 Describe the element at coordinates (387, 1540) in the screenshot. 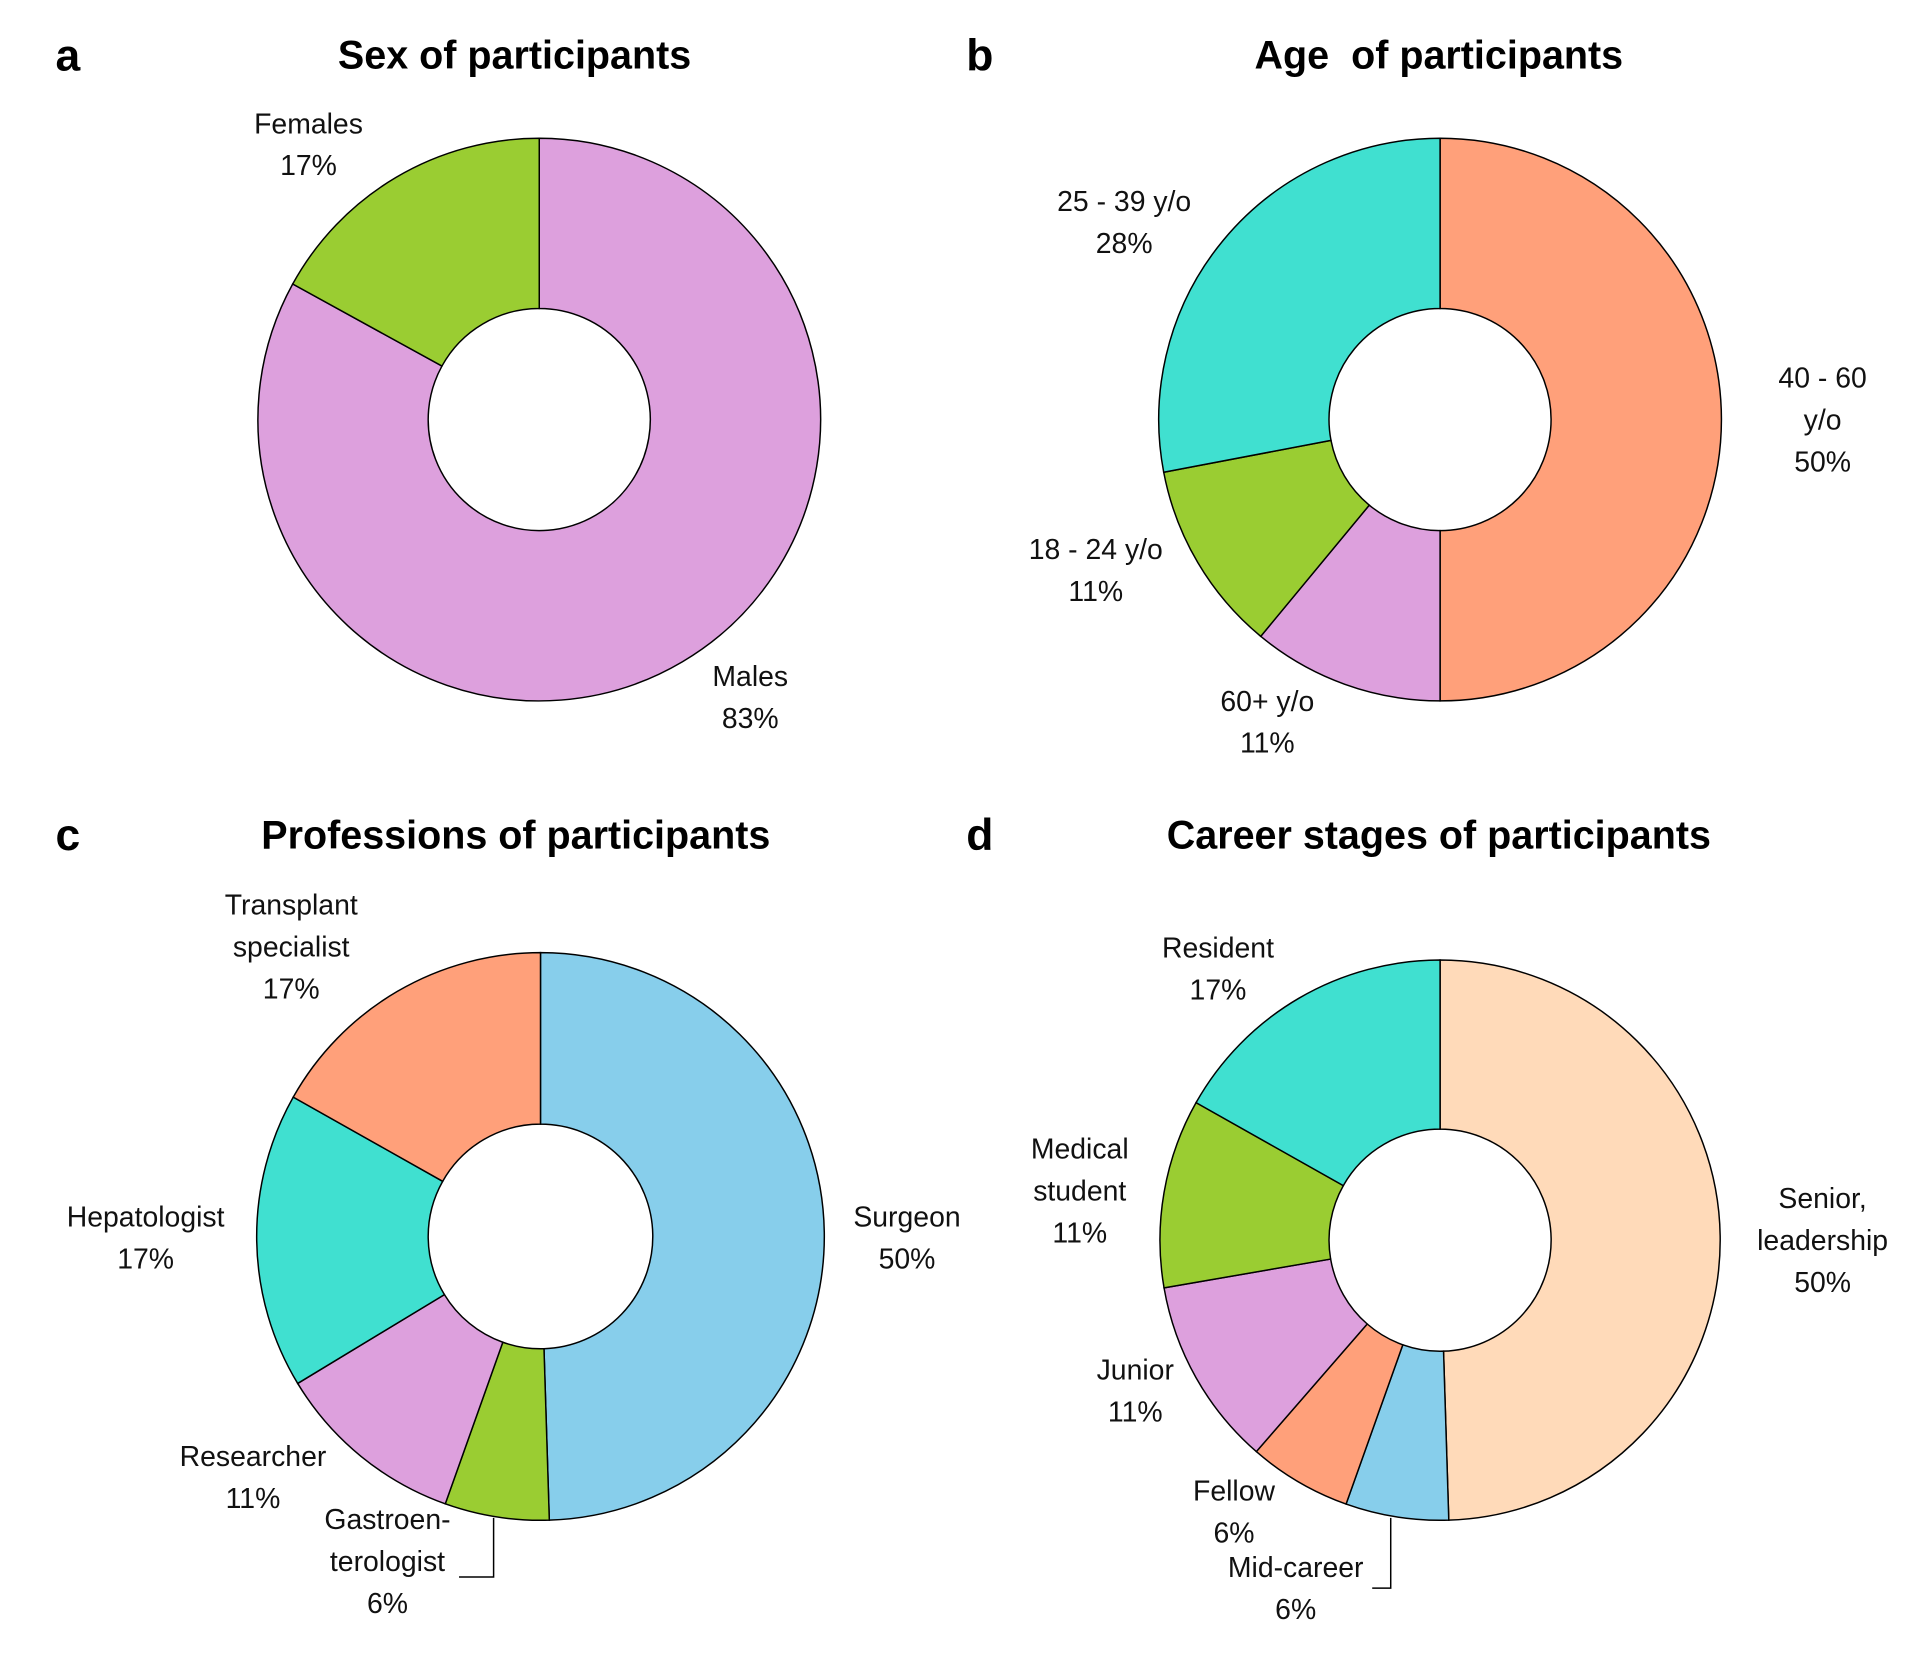

I see `category-label: Gastroen- terologist` at that location.